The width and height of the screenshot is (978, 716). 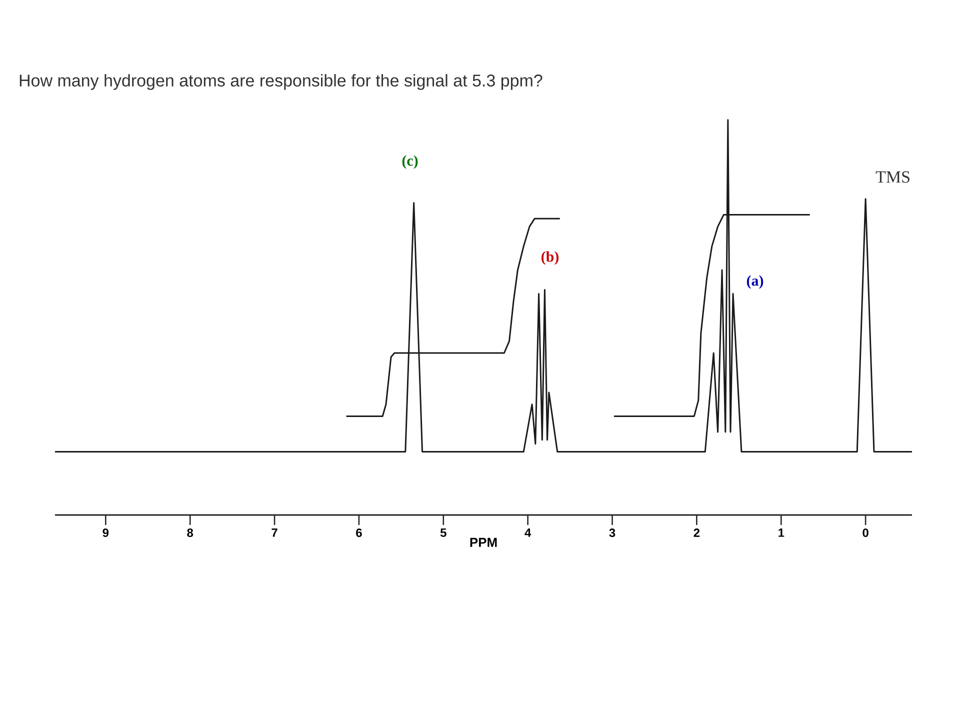 I want to click on annotation: (b), so click(x=550, y=258).